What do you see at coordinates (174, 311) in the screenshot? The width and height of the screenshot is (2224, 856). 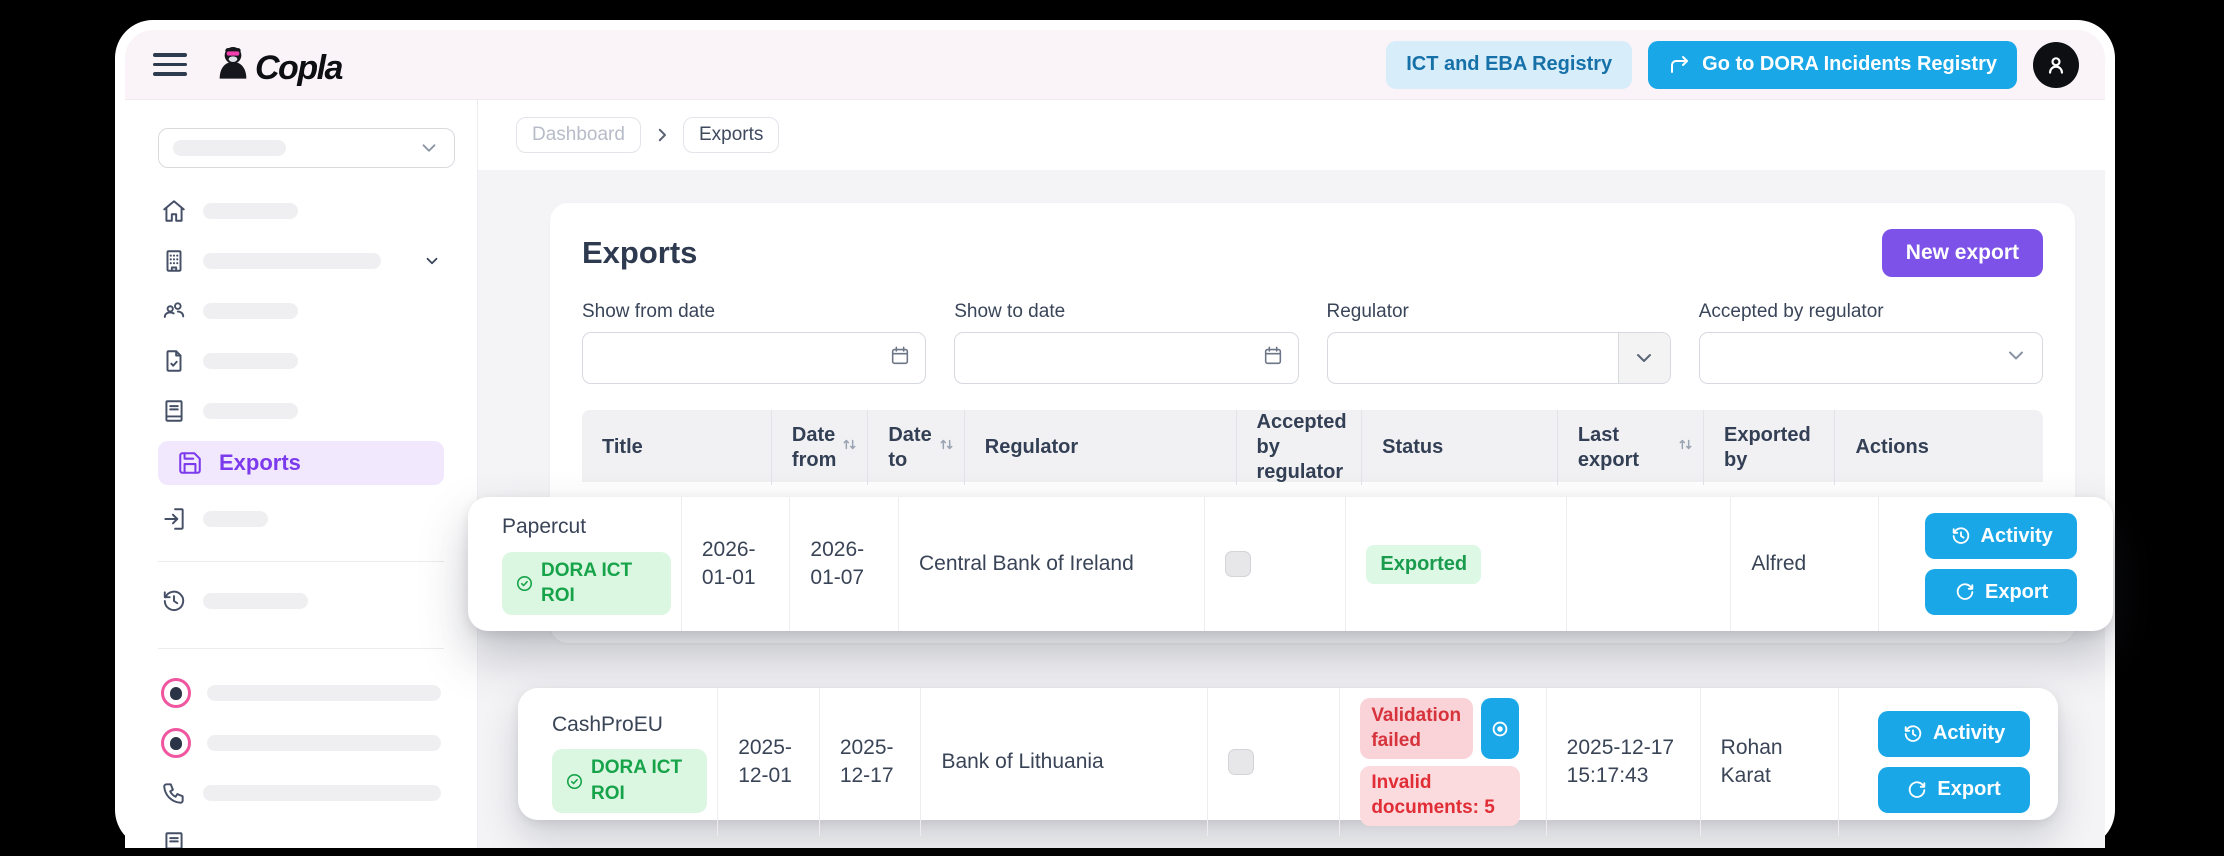 I see `users-icon` at bounding box center [174, 311].